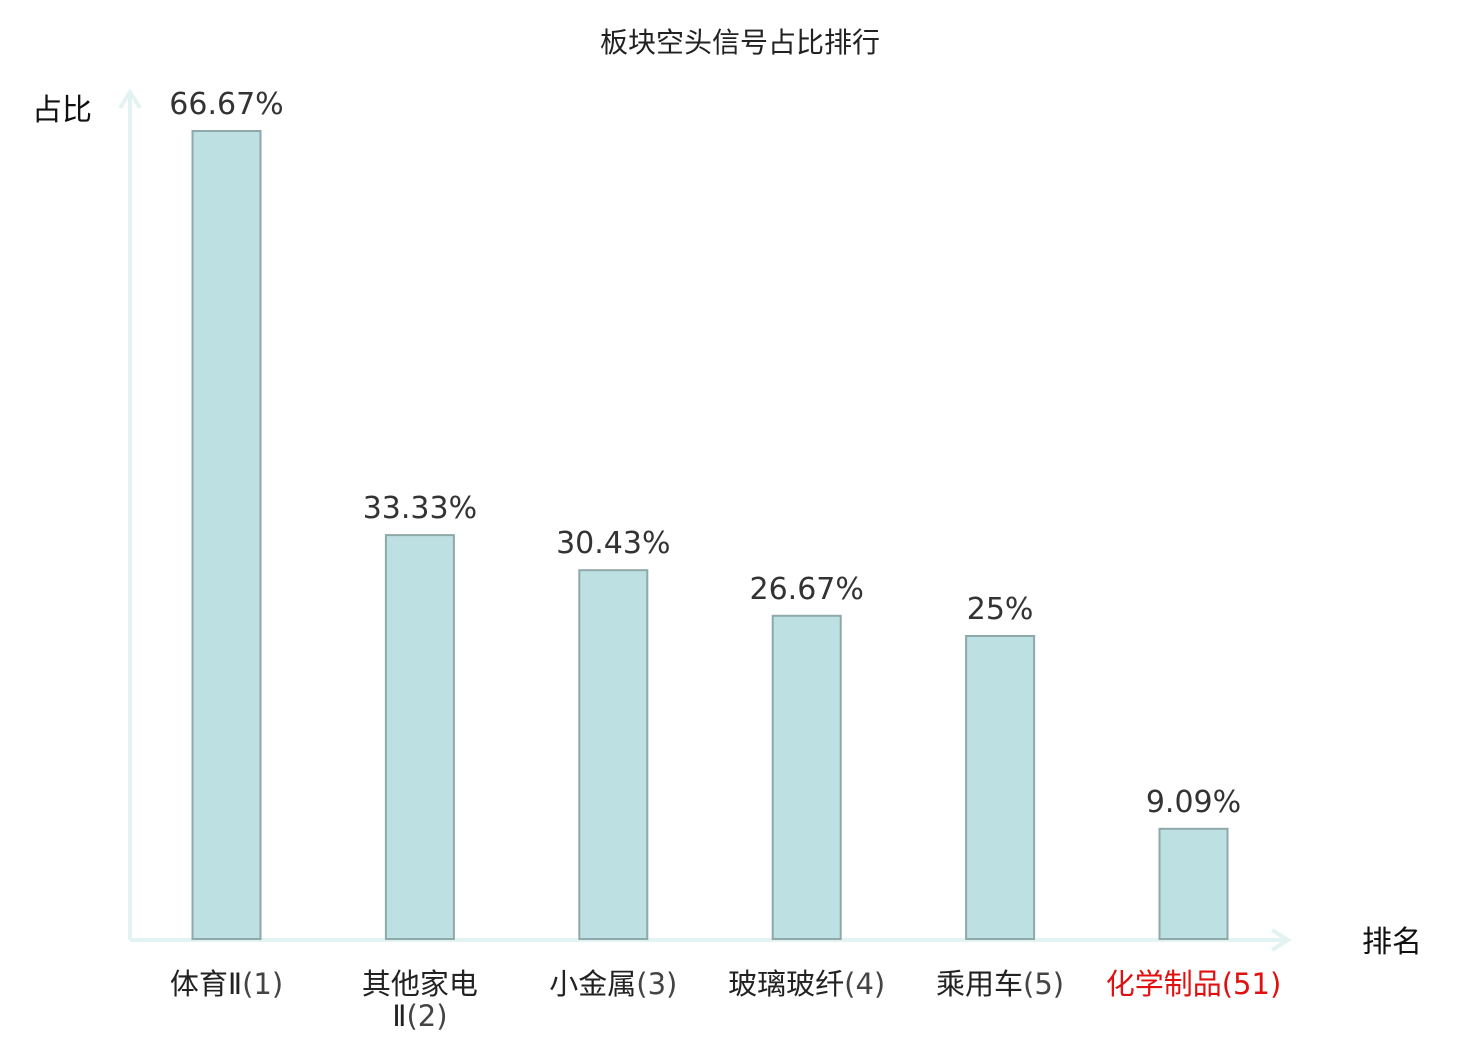 This screenshot has height=1040, width=1480. What do you see at coordinates (807, 589) in the screenshot?
I see `value-label-4: 26.67%` at bounding box center [807, 589].